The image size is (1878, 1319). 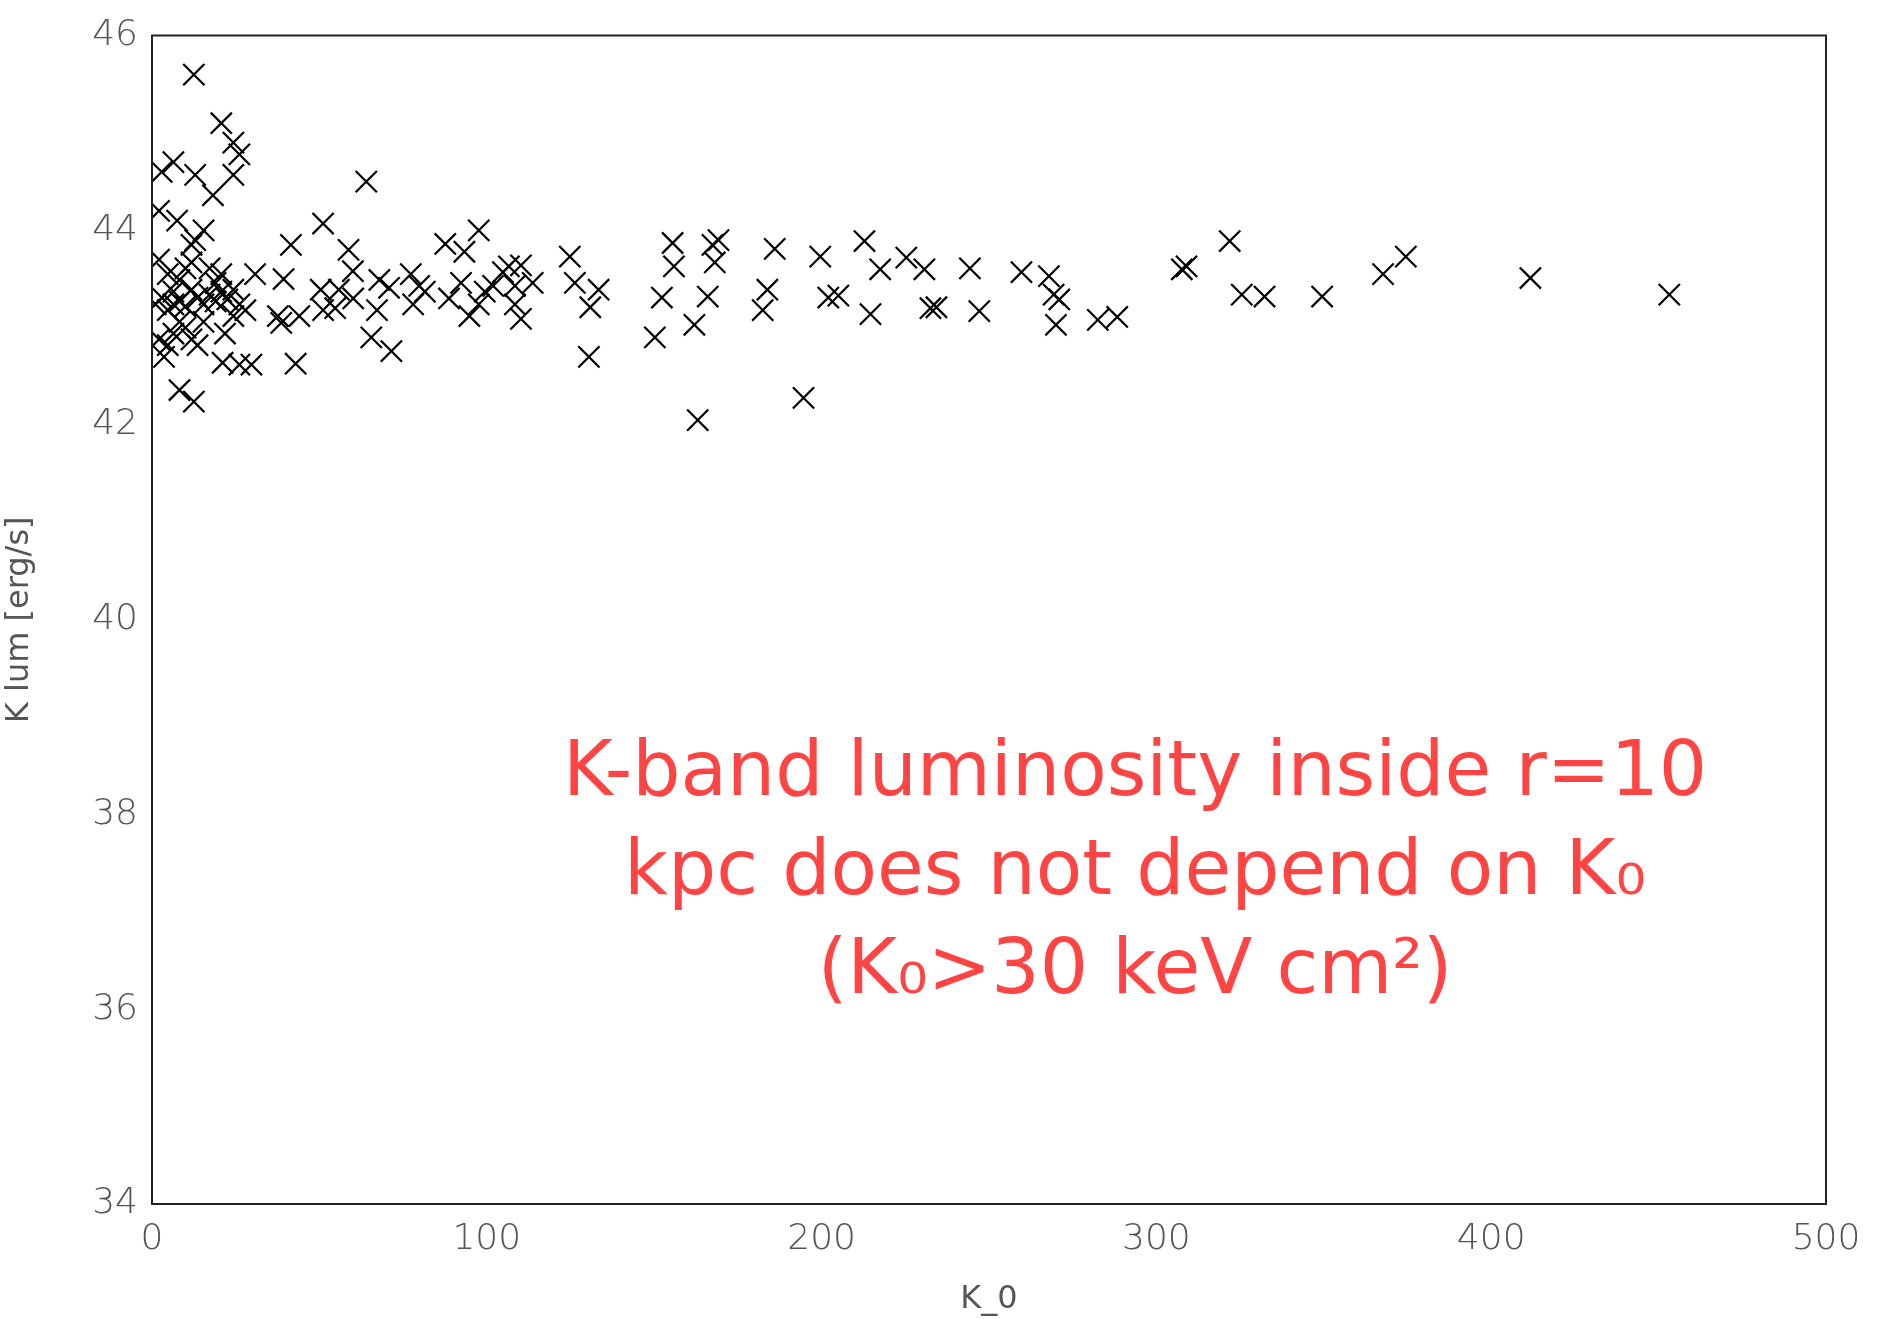 I want to click on annotation: K-band luminosity inside r=10 kpc does not depend on K₀ (K₀>30 keV cm²), so click(x=1135, y=868).